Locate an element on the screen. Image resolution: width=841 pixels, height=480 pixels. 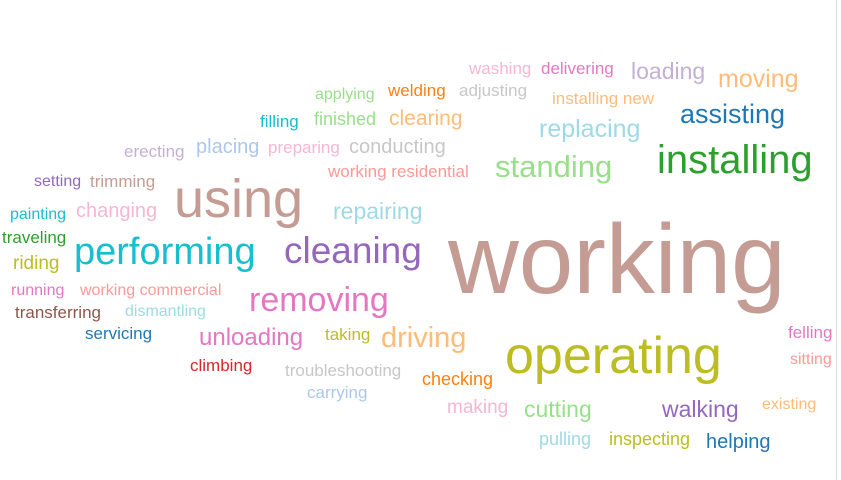
word-changing: changing is located at coordinates (117, 211).